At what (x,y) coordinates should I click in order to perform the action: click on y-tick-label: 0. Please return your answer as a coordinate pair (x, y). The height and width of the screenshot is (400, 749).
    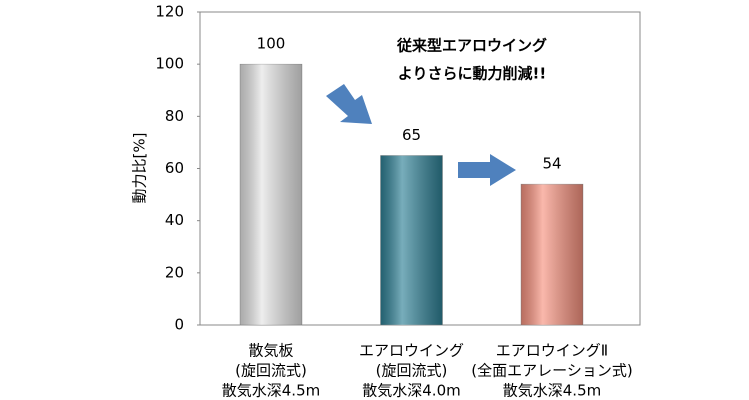
    Looking at the image, I should click on (179, 325).